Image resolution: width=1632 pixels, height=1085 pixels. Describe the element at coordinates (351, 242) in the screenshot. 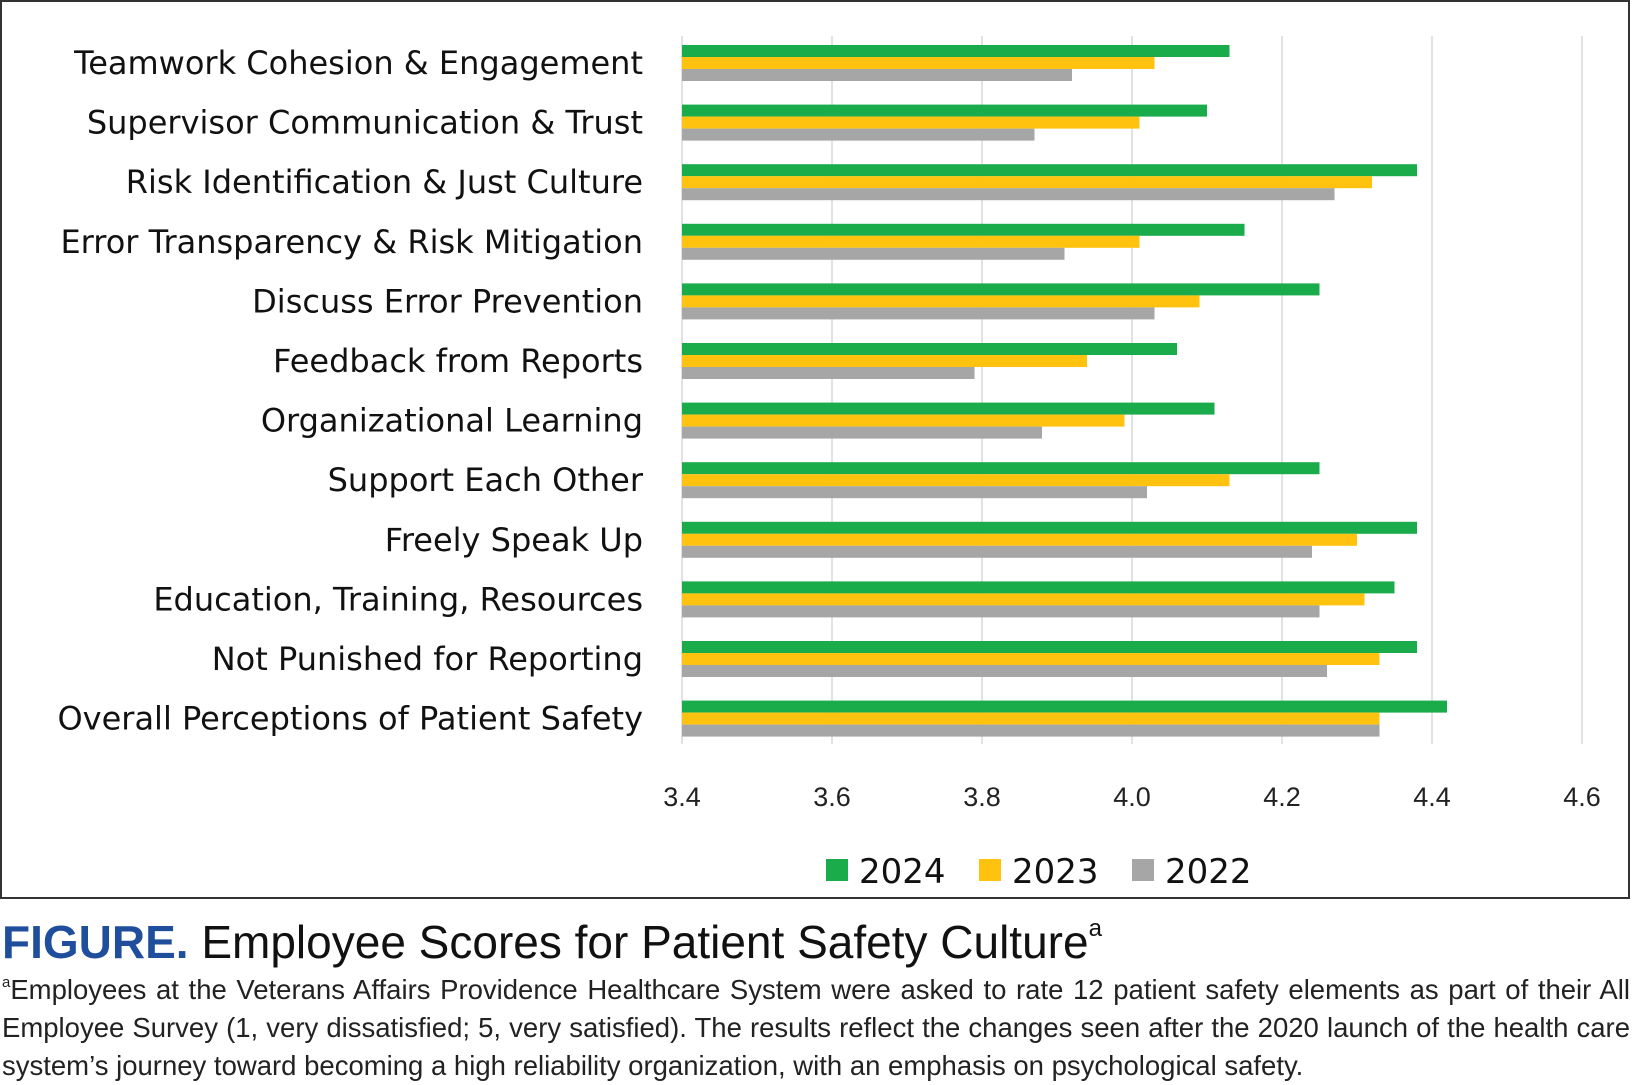

I see `category-label: Error Transparency & Risk Mitigation` at that location.